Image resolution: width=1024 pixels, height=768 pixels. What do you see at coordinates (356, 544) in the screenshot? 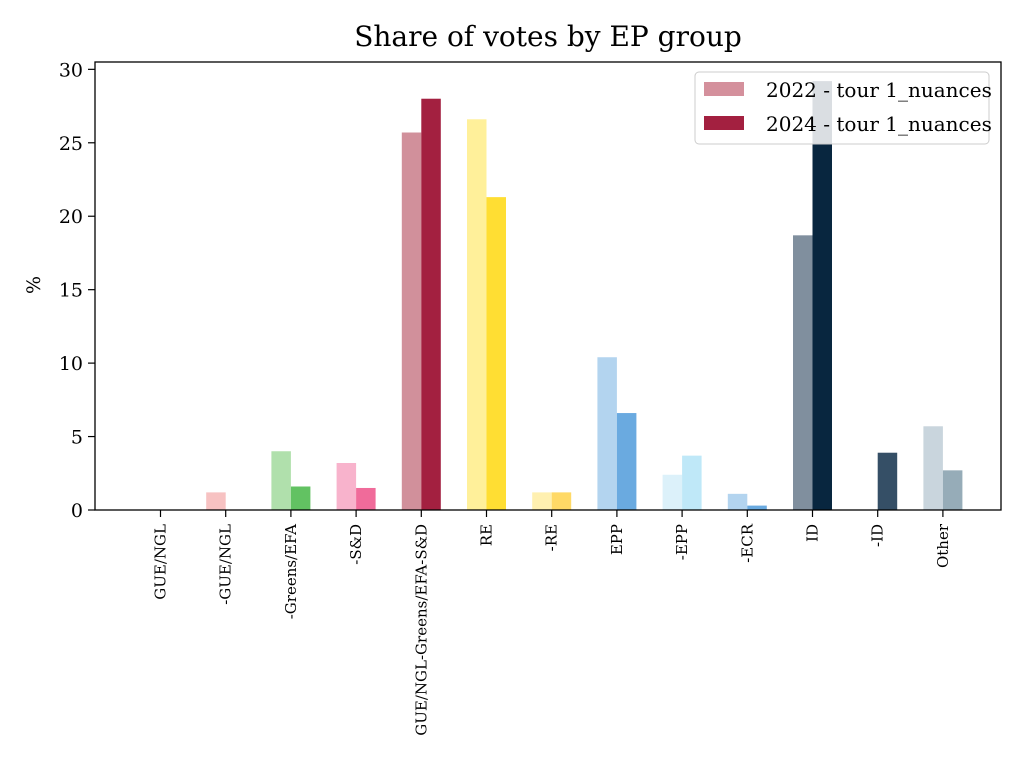
I see `x-tick-label: -S&D` at bounding box center [356, 544].